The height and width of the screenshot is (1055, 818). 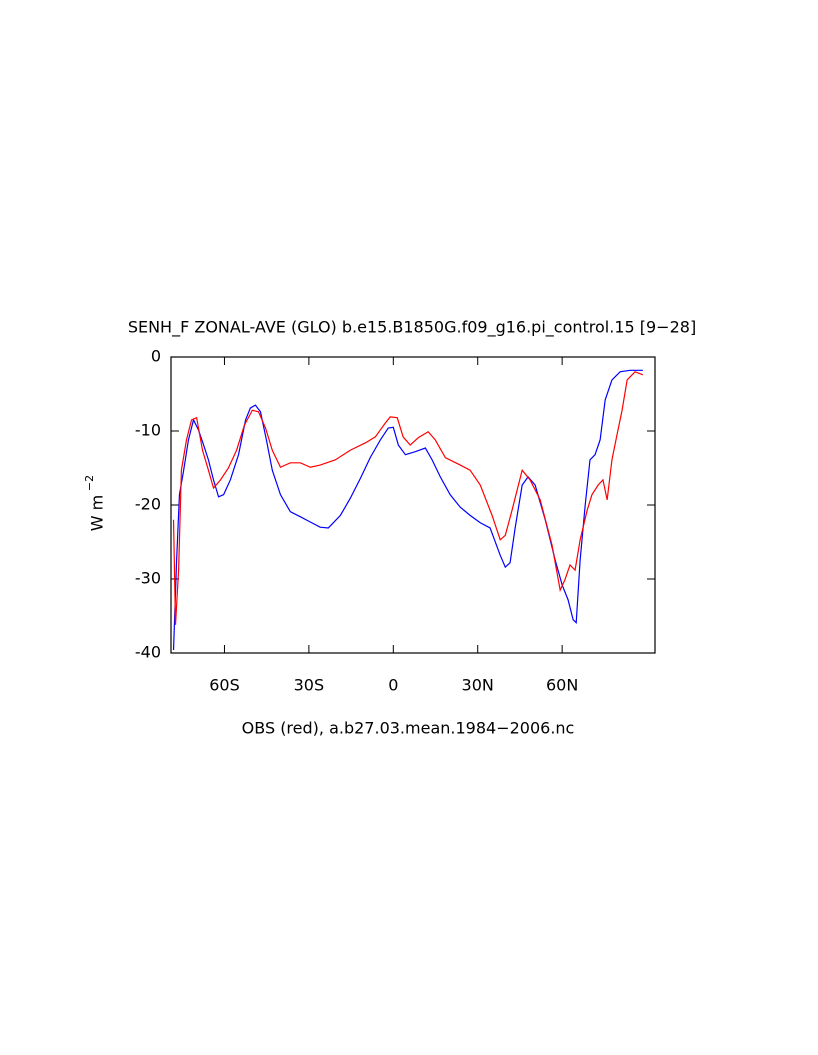 I want to click on series-line, so click(x=408, y=498).